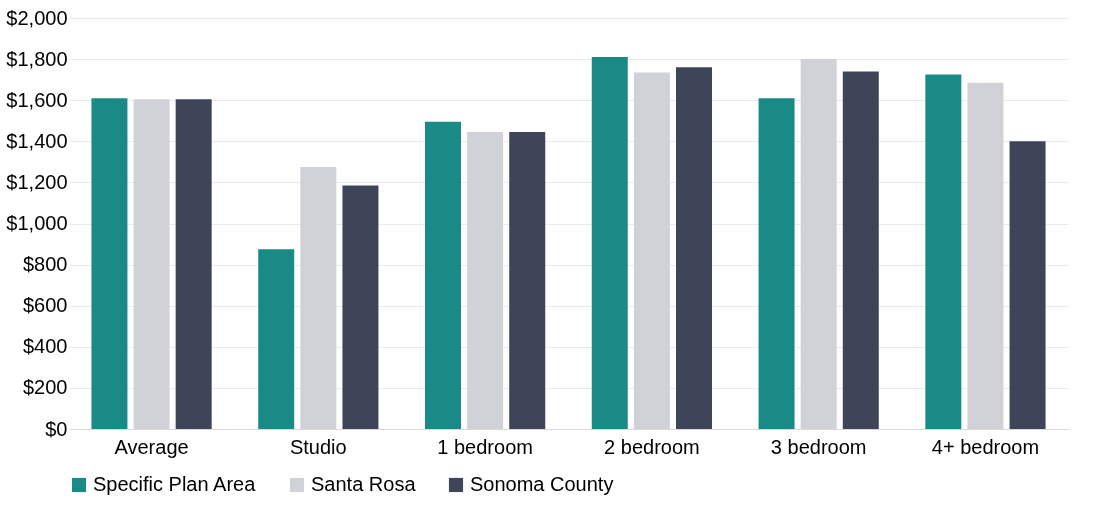  I want to click on x-tick-label: 3 bedroom, so click(818, 446).